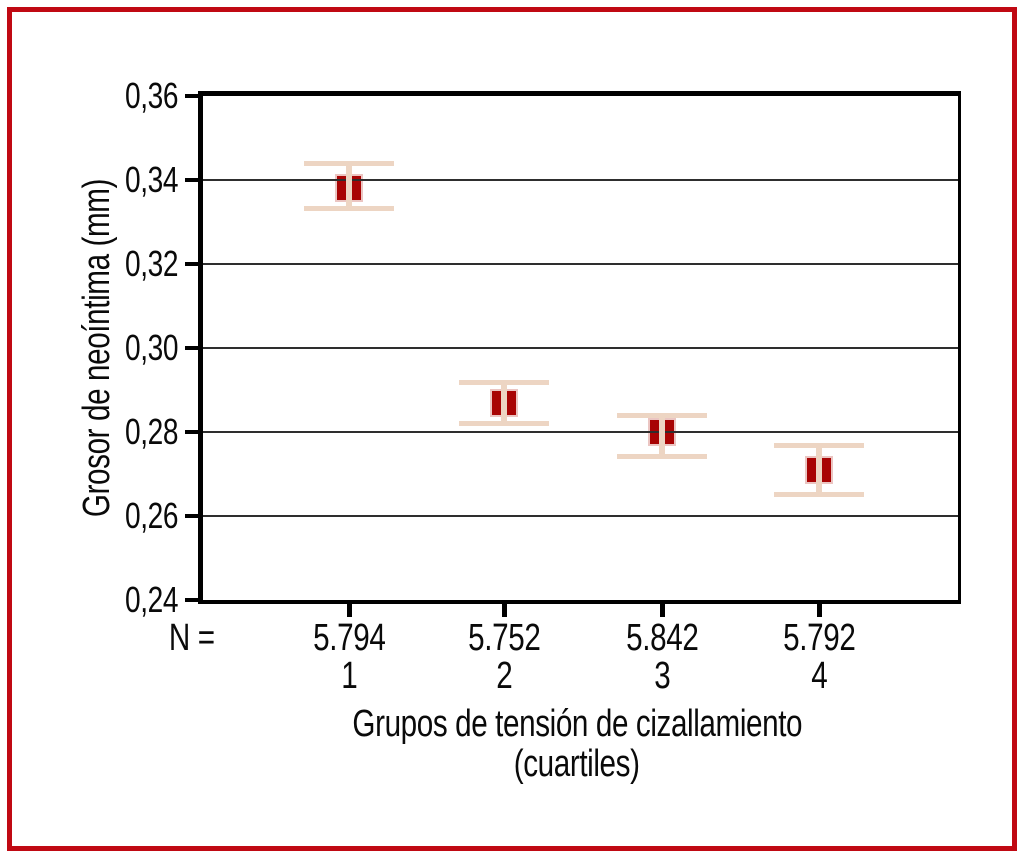 This screenshot has width=1024, height=858. I want to click on group-n-label: 5.842, so click(662, 638).